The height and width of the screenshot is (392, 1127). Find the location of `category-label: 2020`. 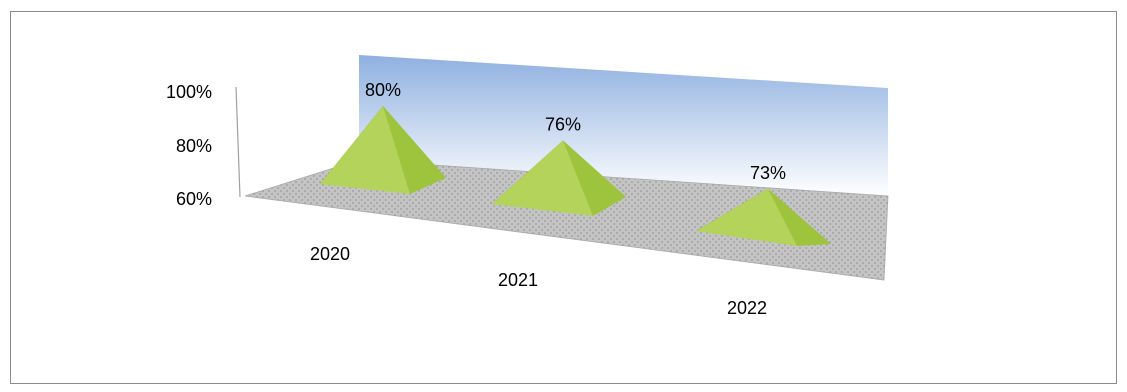

category-label: 2020 is located at coordinates (330, 254).